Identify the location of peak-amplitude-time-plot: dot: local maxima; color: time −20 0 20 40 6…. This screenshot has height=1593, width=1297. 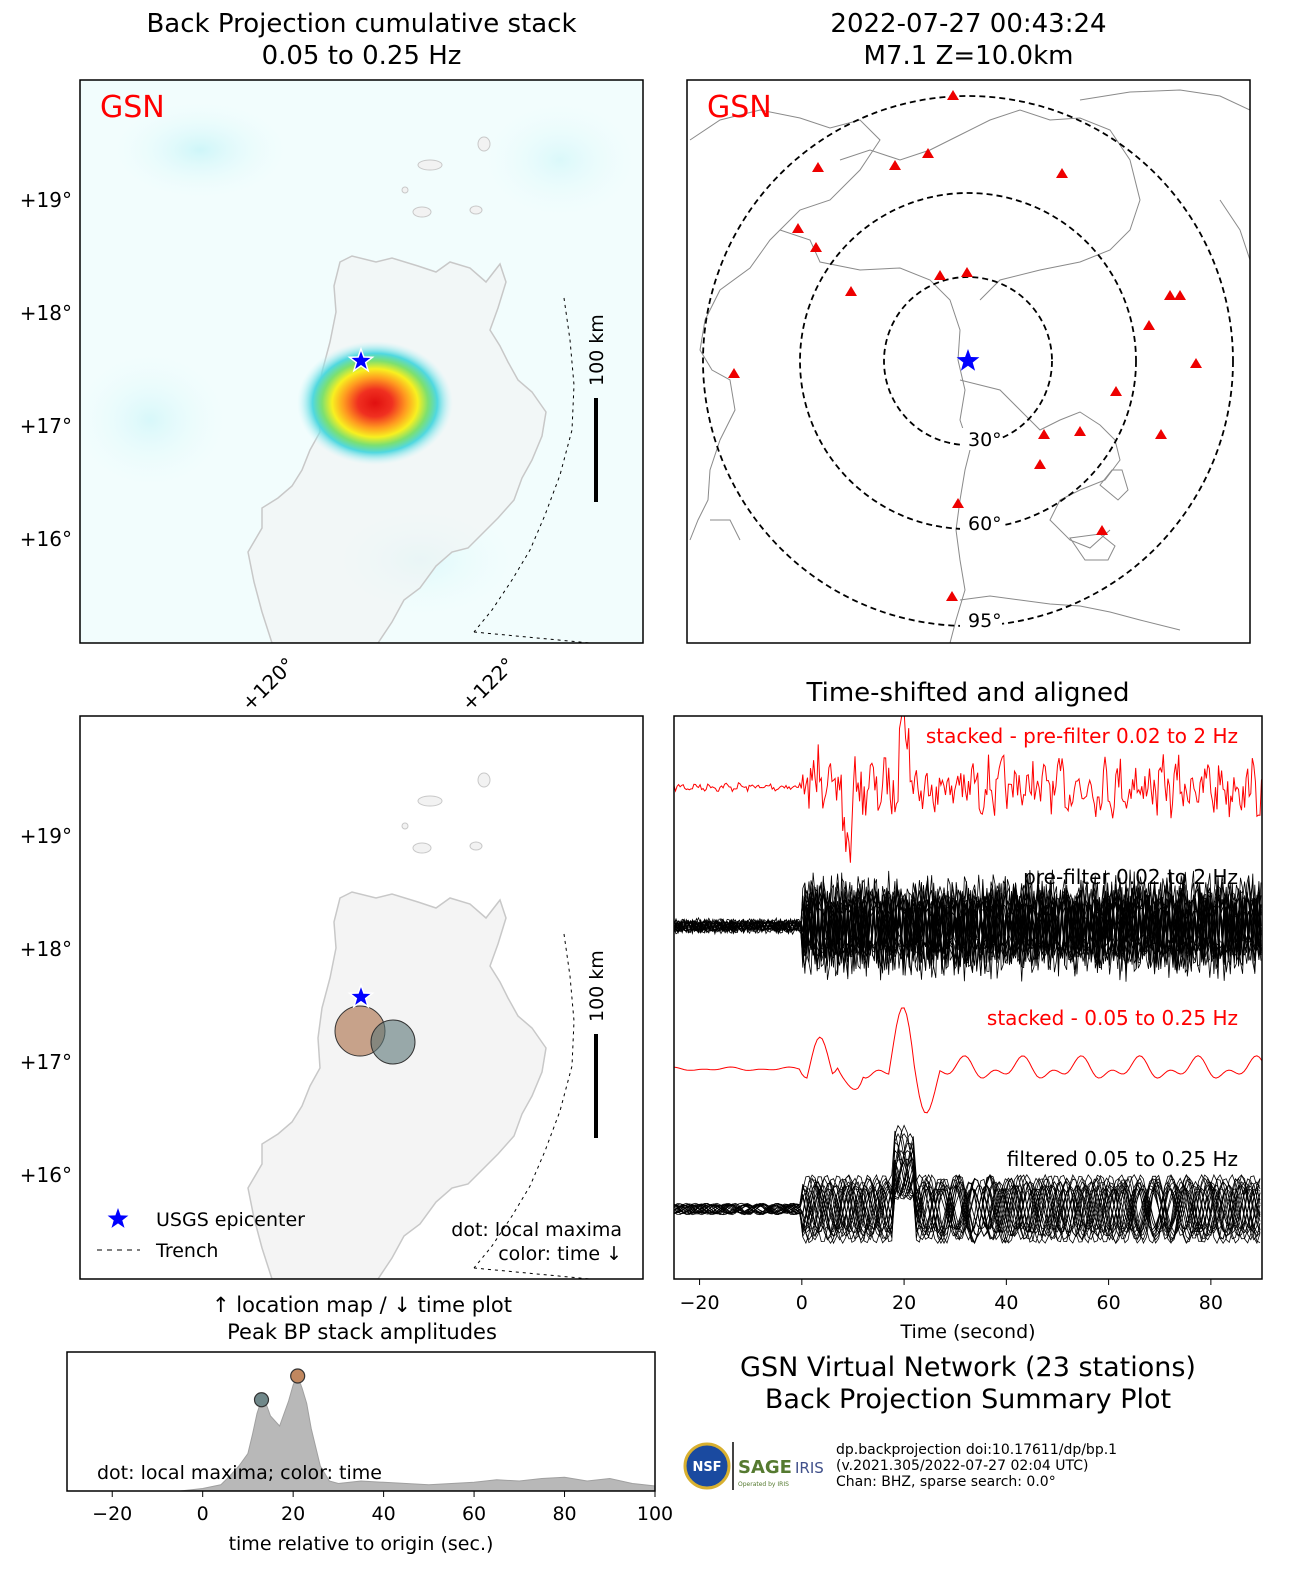
(369, 1453).